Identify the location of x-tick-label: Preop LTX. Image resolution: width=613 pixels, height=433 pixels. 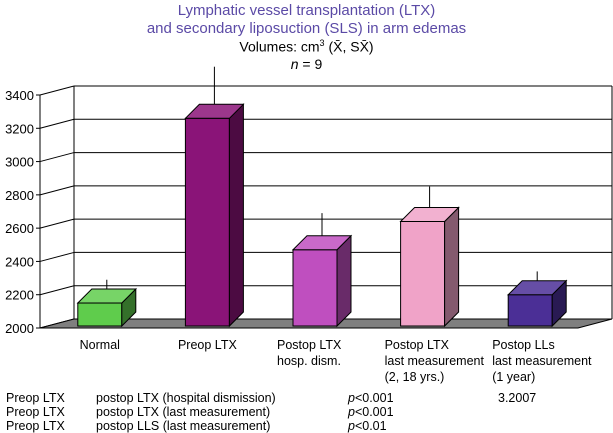
(207, 345).